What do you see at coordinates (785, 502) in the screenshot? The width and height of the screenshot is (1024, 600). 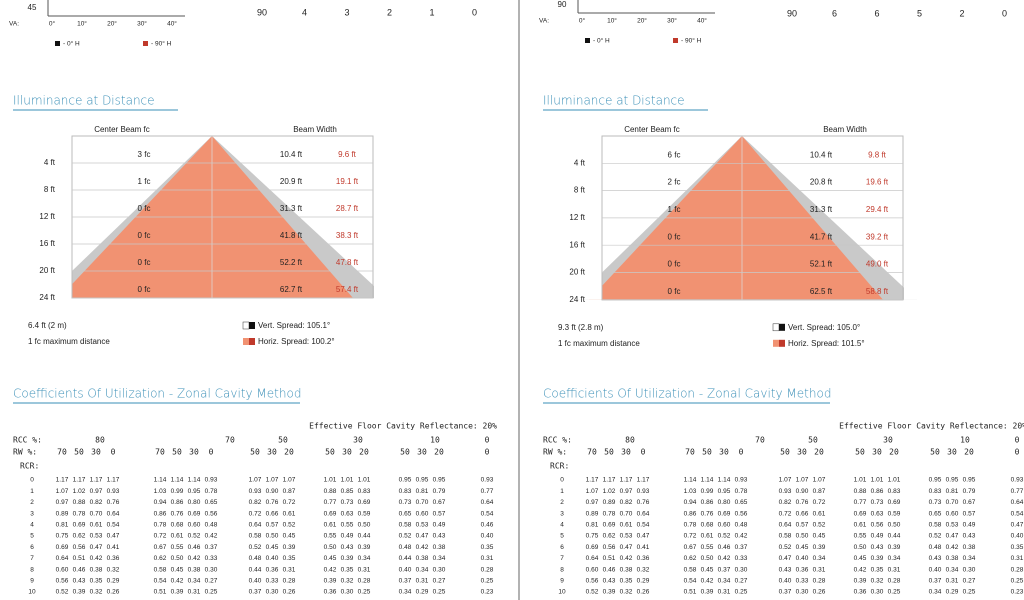 I see `cu-value: 0.82` at bounding box center [785, 502].